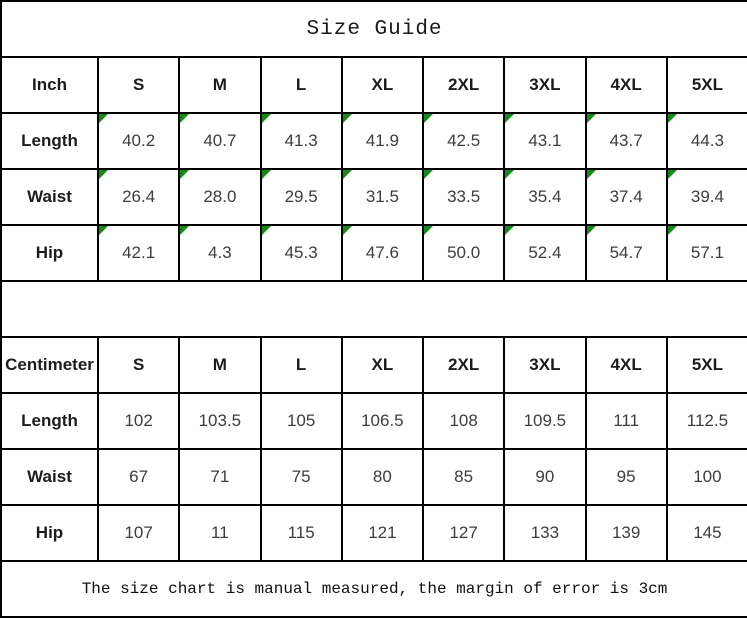 The height and width of the screenshot is (618, 747). I want to click on value-cell: 75, so click(301, 477).